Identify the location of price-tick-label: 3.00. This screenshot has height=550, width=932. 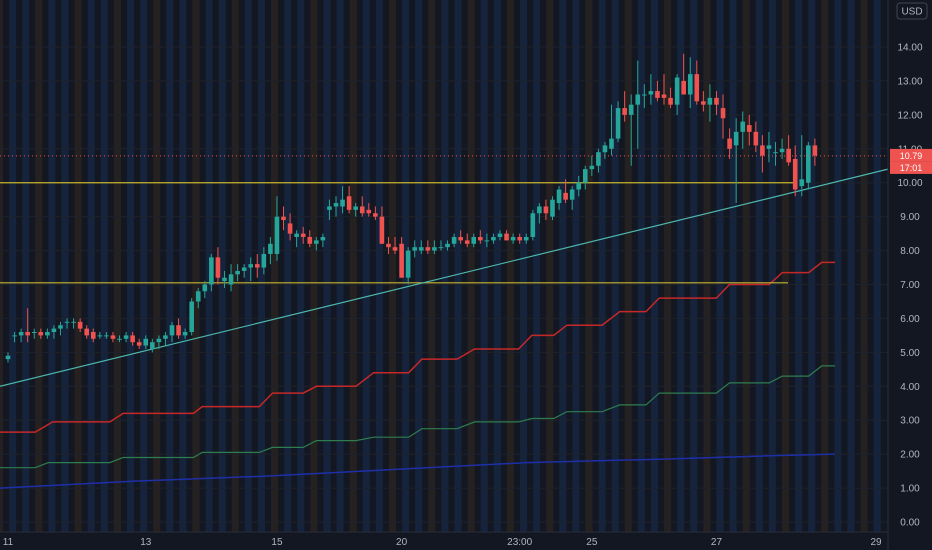
(910, 421).